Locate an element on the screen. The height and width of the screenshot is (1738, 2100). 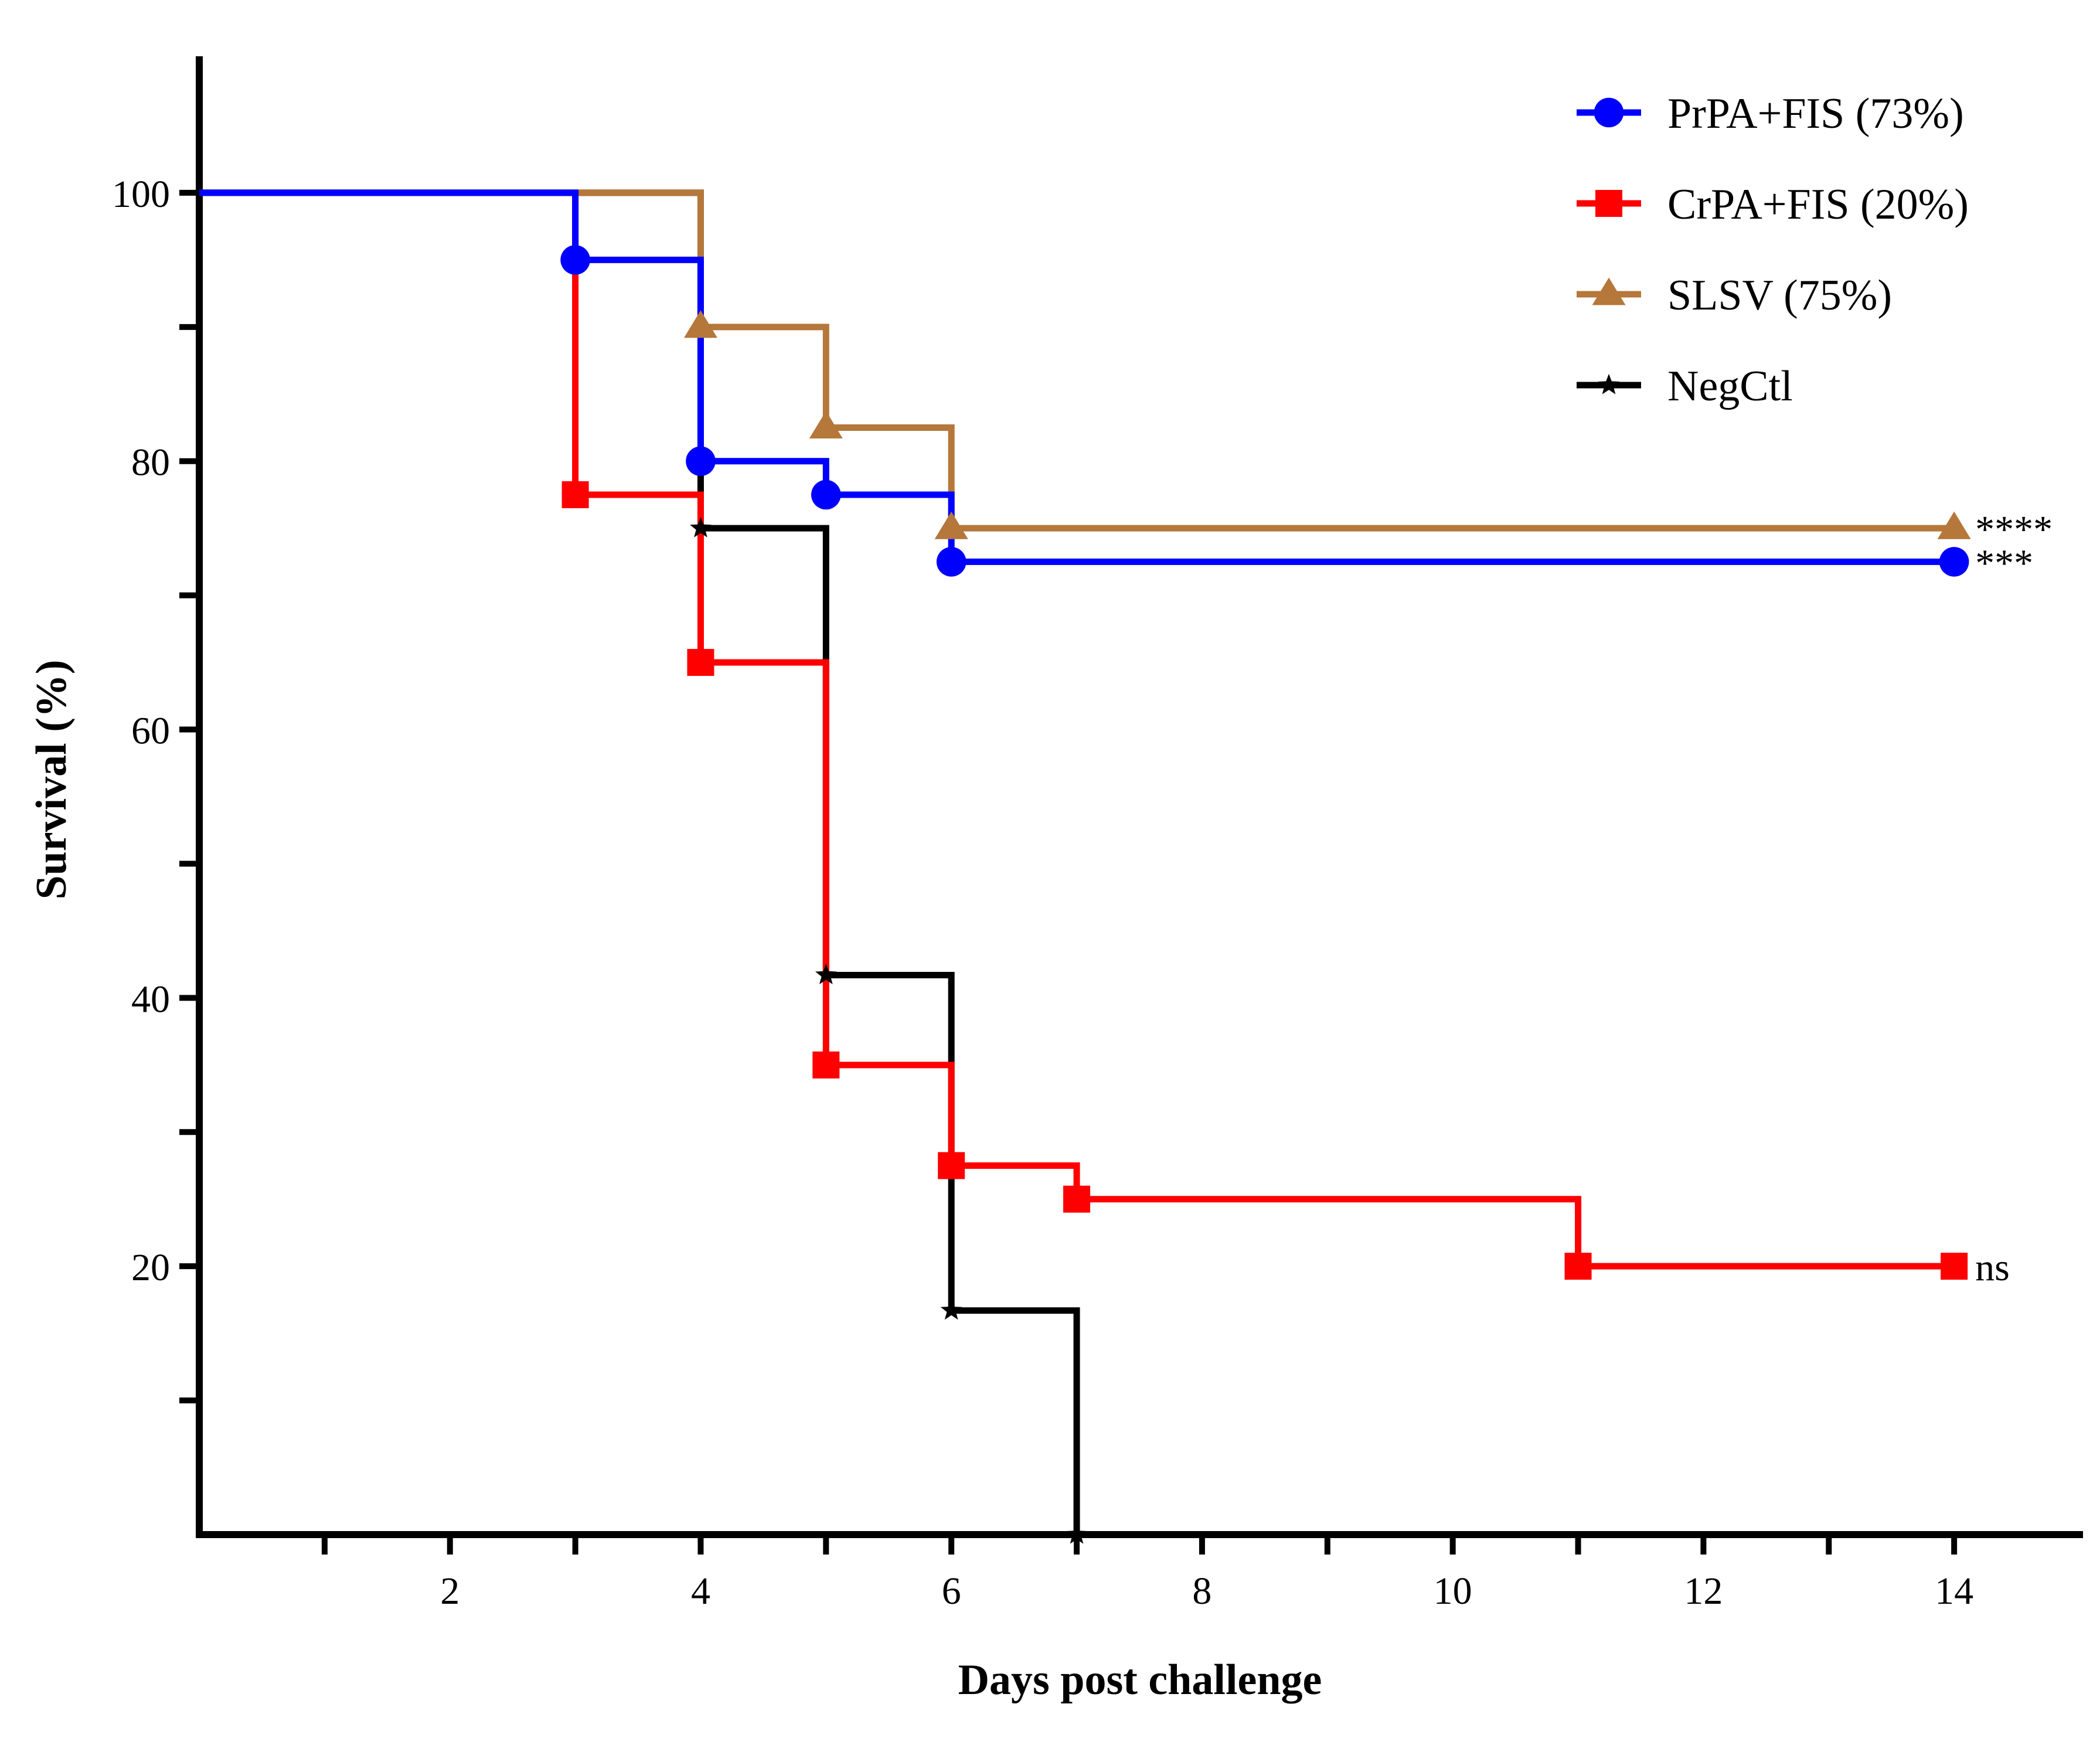
legend-label: PrPA+FIS (73%) is located at coordinates (1816, 114).